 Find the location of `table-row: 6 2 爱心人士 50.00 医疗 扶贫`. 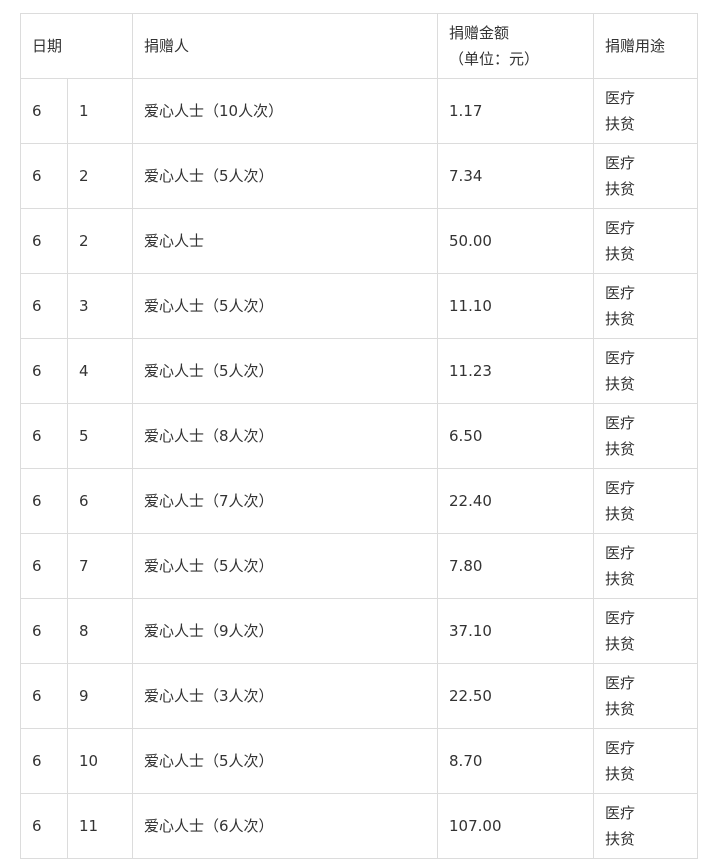

table-row: 6 2 爱心人士 50.00 医疗 扶贫 is located at coordinates (359, 241).